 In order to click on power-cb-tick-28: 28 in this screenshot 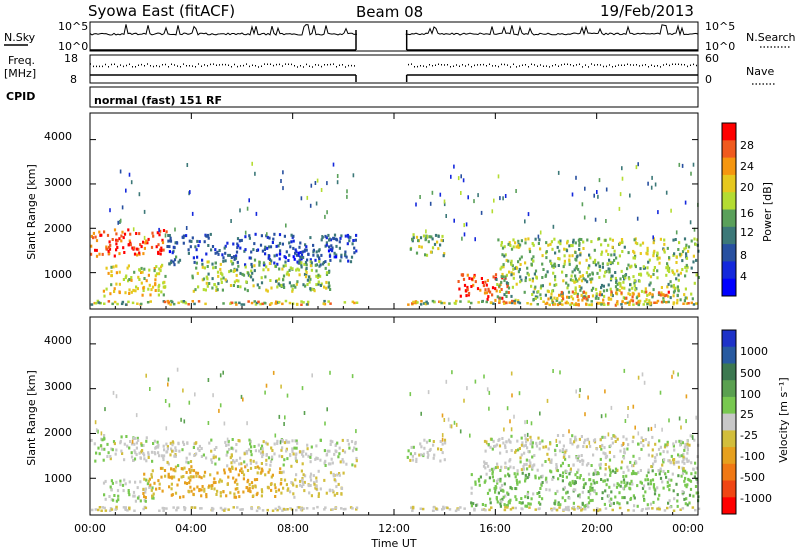, I will do `click(747, 145)`.